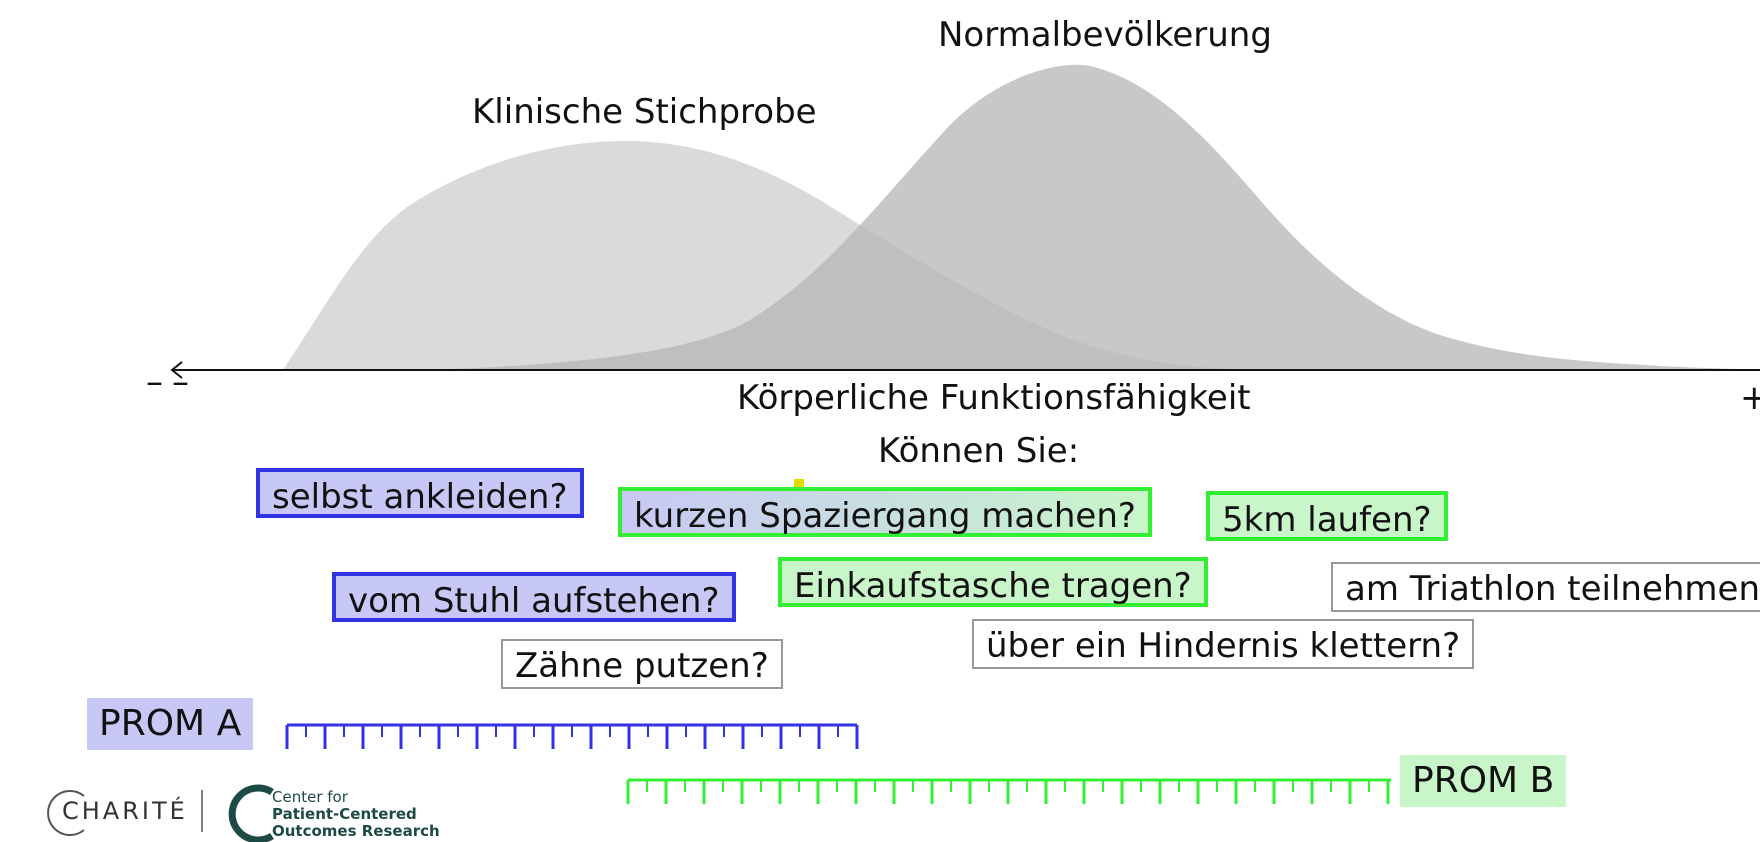  I want to click on question-prompt: Können Sie:, so click(979, 451).